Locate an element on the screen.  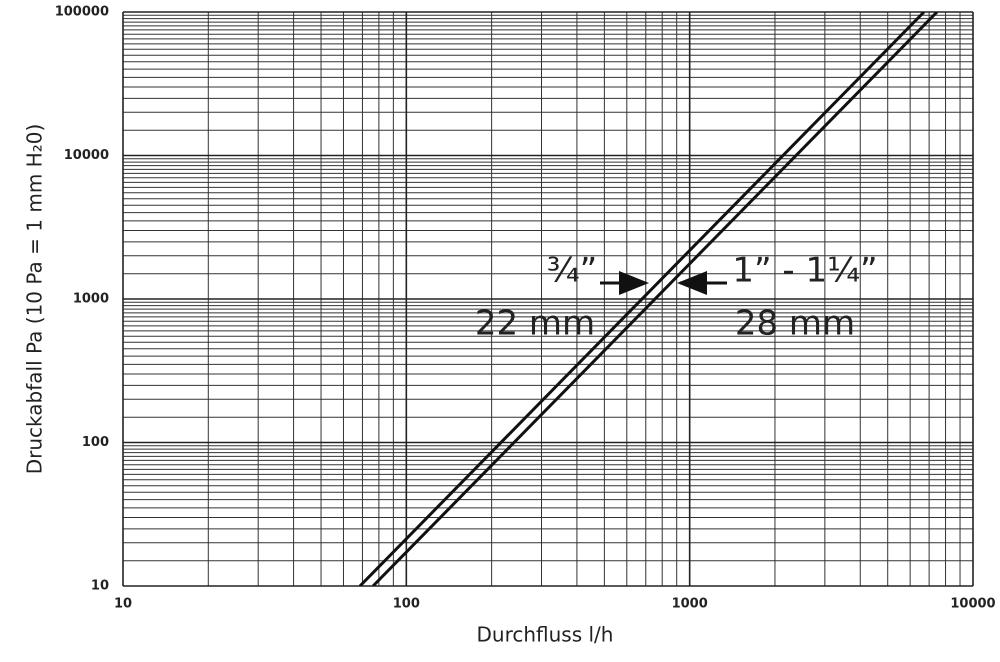
x-tick-label: 100 is located at coordinates (406, 604).